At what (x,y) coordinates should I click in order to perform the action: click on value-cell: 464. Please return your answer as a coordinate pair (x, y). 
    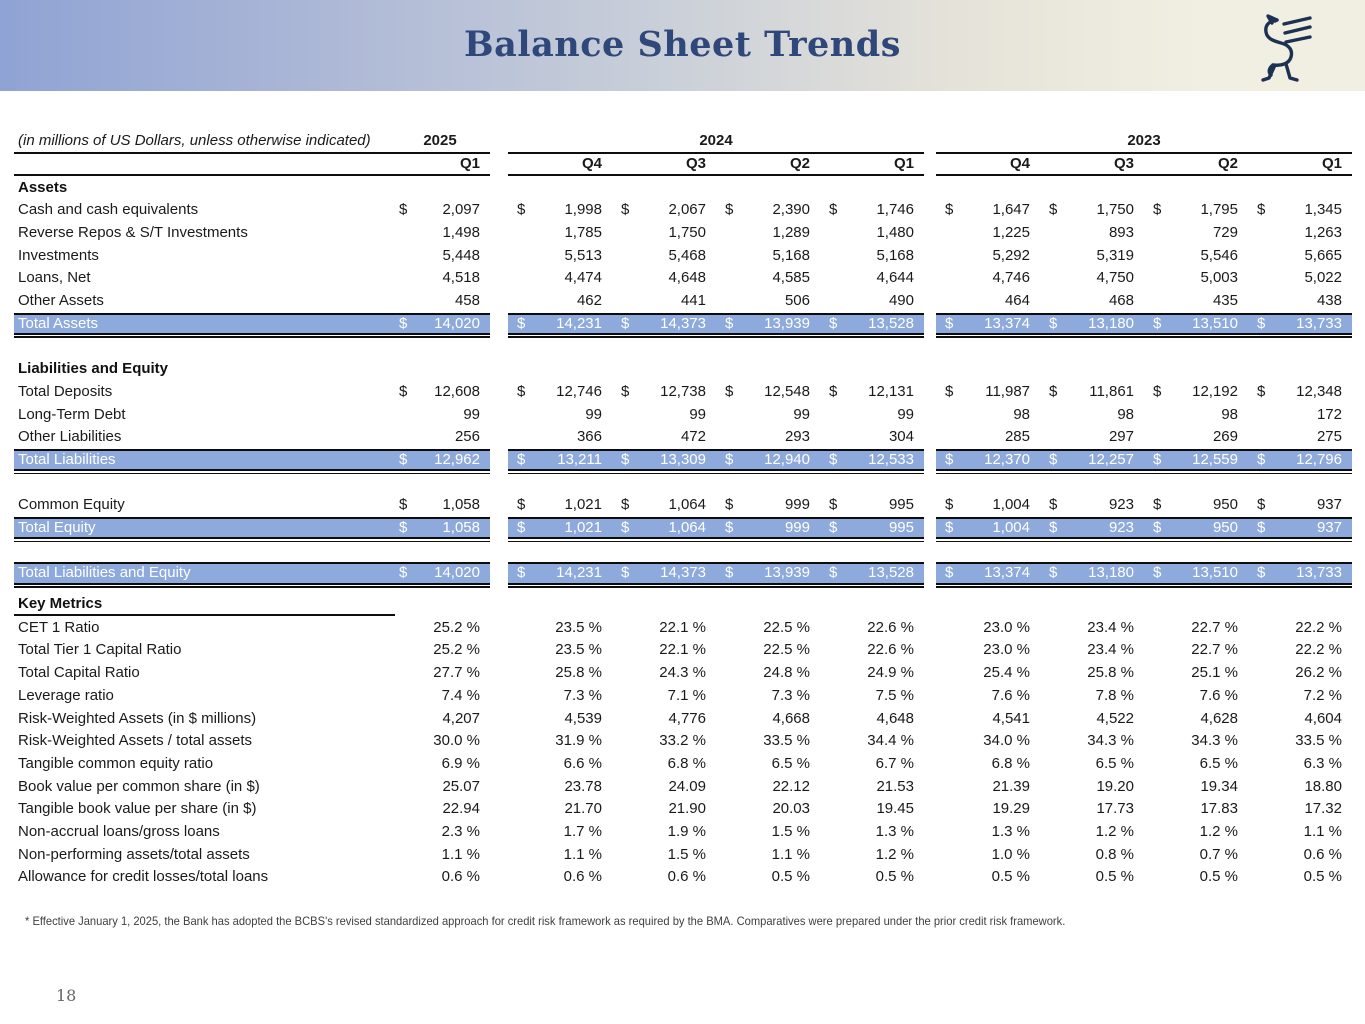
    Looking at the image, I should click on (988, 301).